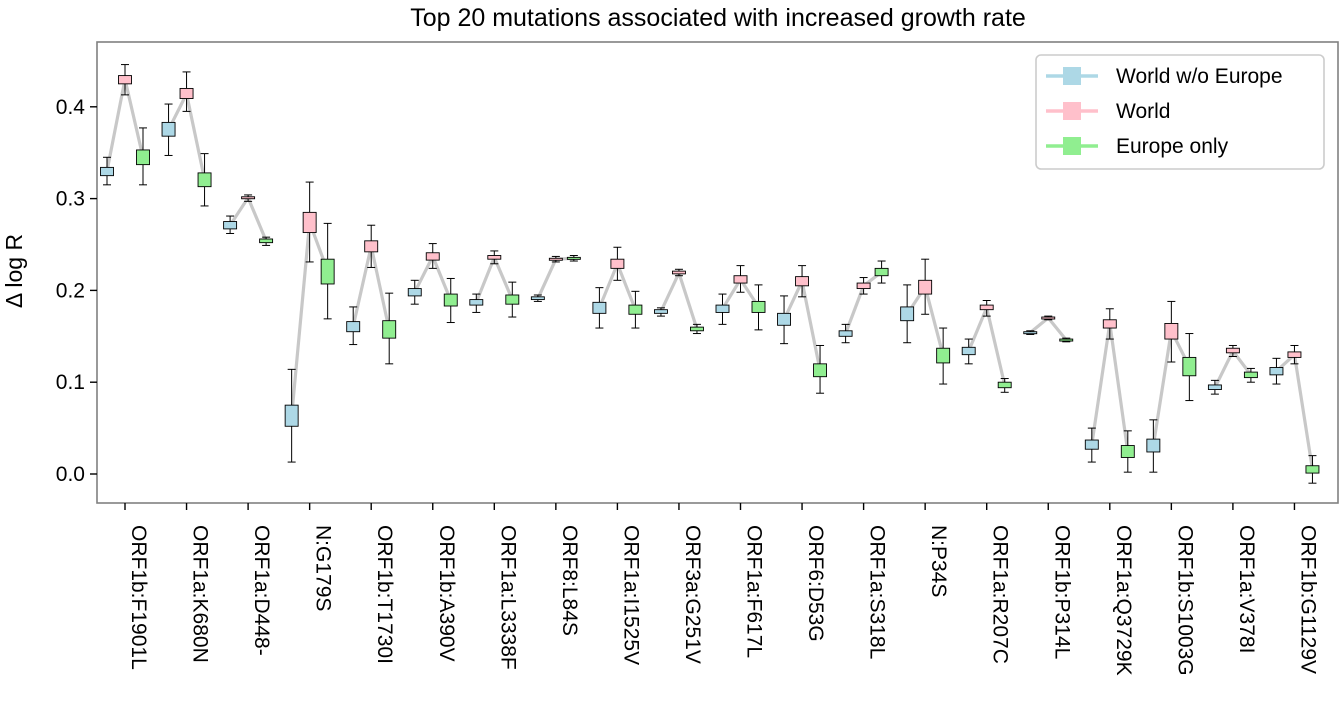  Describe the element at coordinates (200, 594) in the screenshot. I see `x-tick-label: ORF1a:K680N` at that location.